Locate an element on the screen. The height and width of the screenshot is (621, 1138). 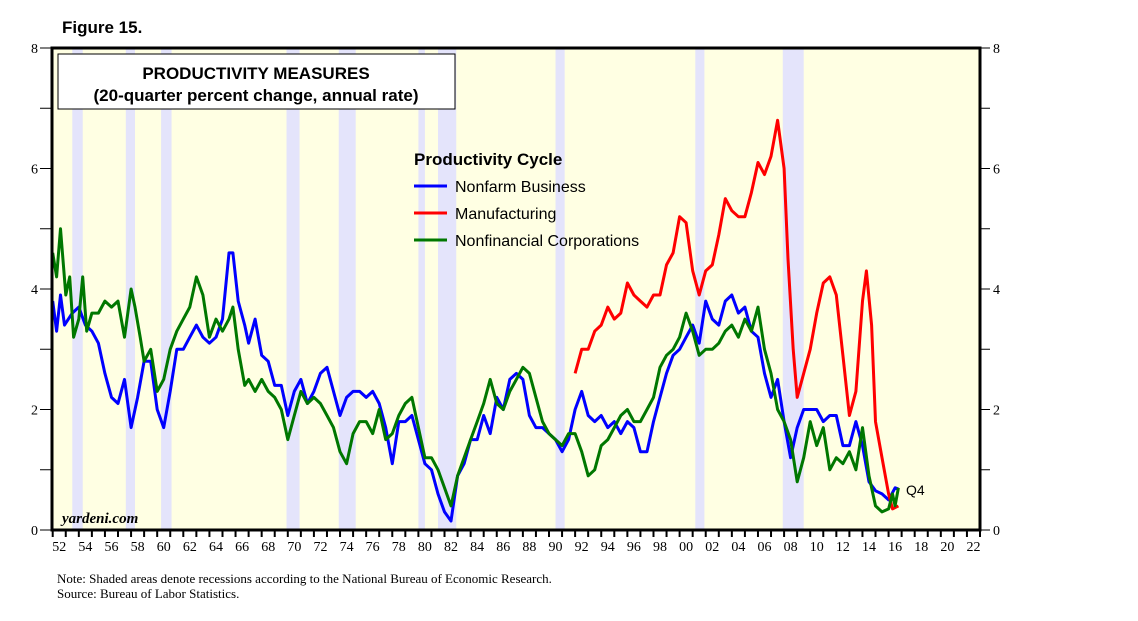
y-tick-label-right: 0 is located at coordinates (996, 531).